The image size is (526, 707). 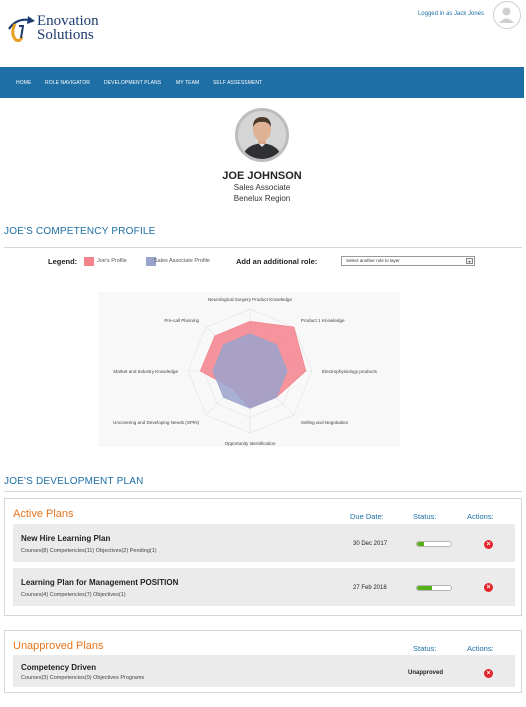 What do you see at coordinates (469, 261) in the screenshot?
I see `chevron-down-icon: ▾` at bounding box center [469, 261].